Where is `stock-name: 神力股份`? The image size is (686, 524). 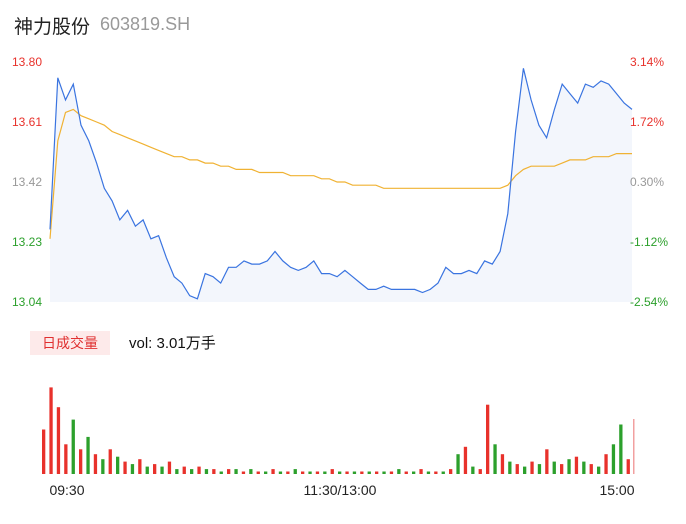
stock-name: 神力股份 is located at coordinates (52, 27).